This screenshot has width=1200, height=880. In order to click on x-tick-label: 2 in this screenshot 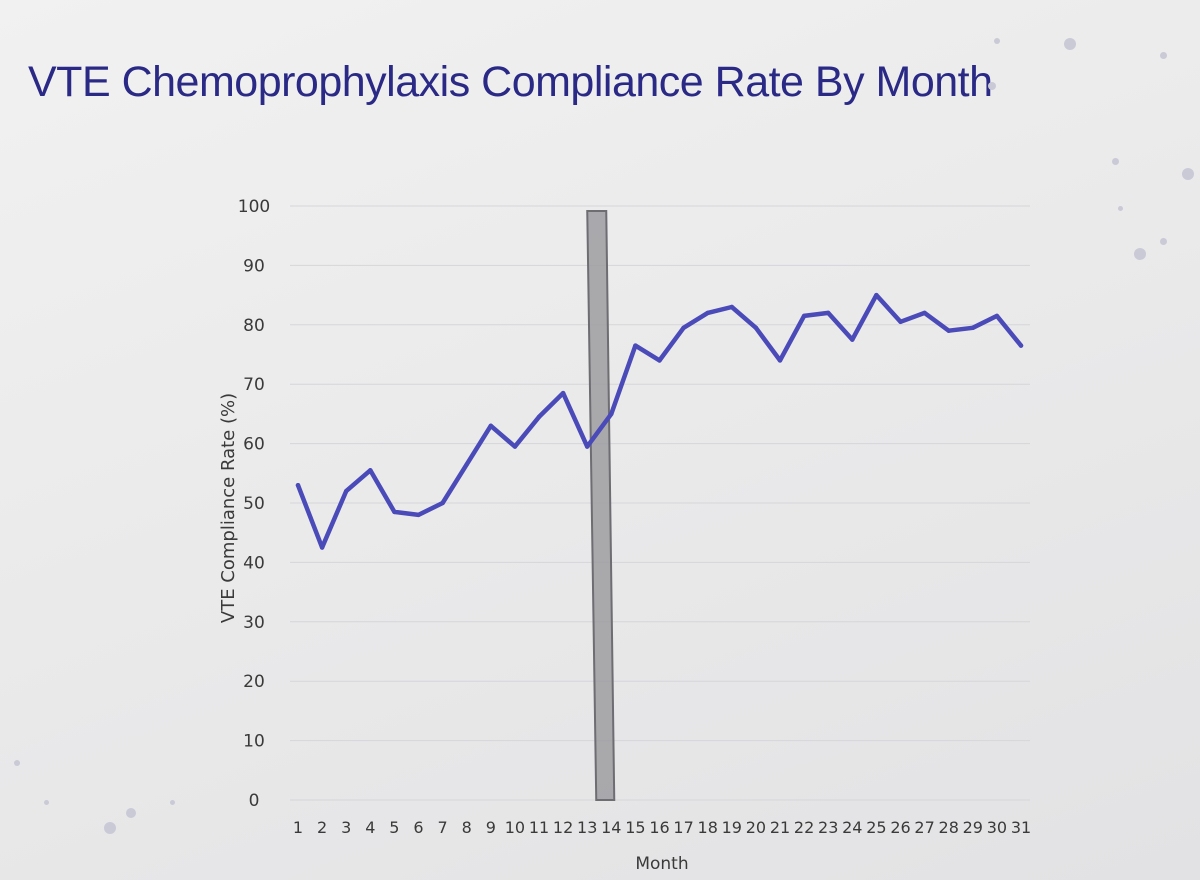, I will do `click(322, 827)`.